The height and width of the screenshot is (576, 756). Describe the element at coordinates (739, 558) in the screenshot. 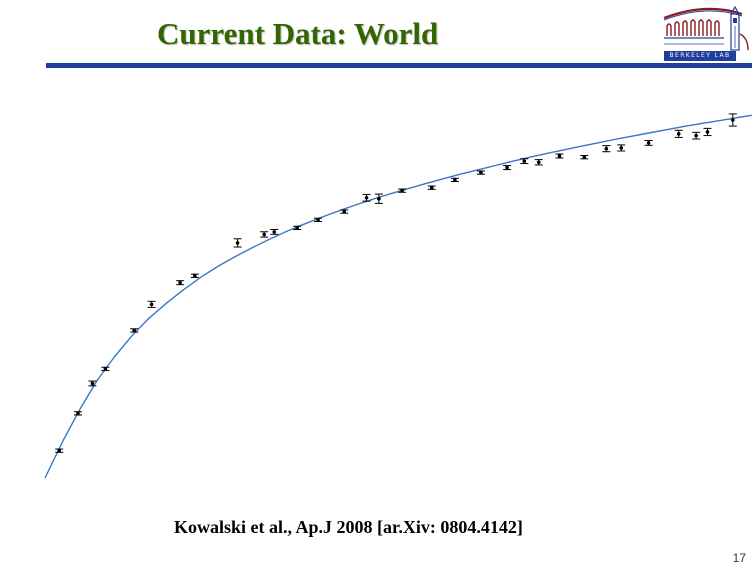

I see `slide-number: 17` at that location.